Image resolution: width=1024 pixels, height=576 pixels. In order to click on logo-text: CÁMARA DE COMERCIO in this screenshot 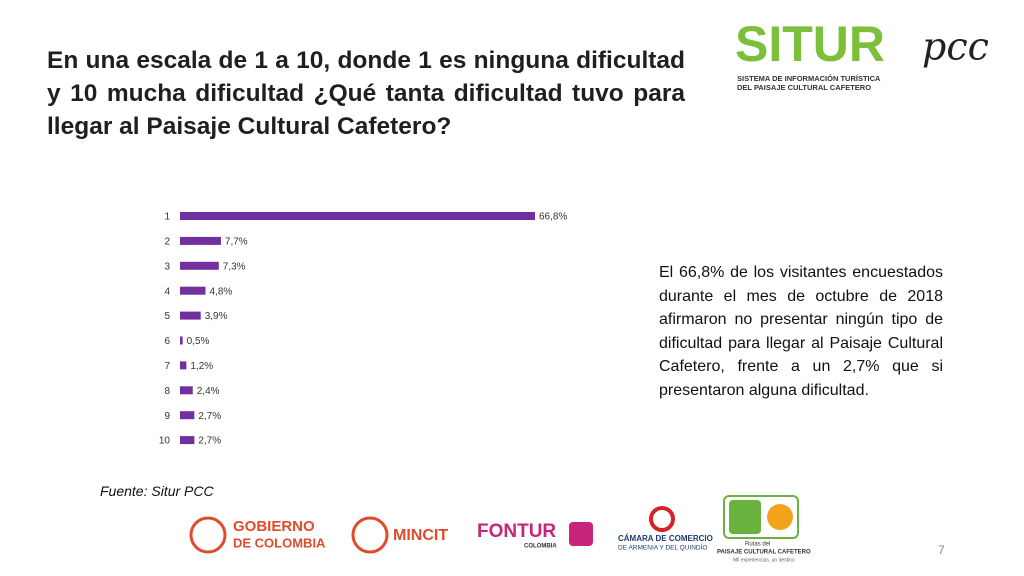, I will do `click(665, 538)`.